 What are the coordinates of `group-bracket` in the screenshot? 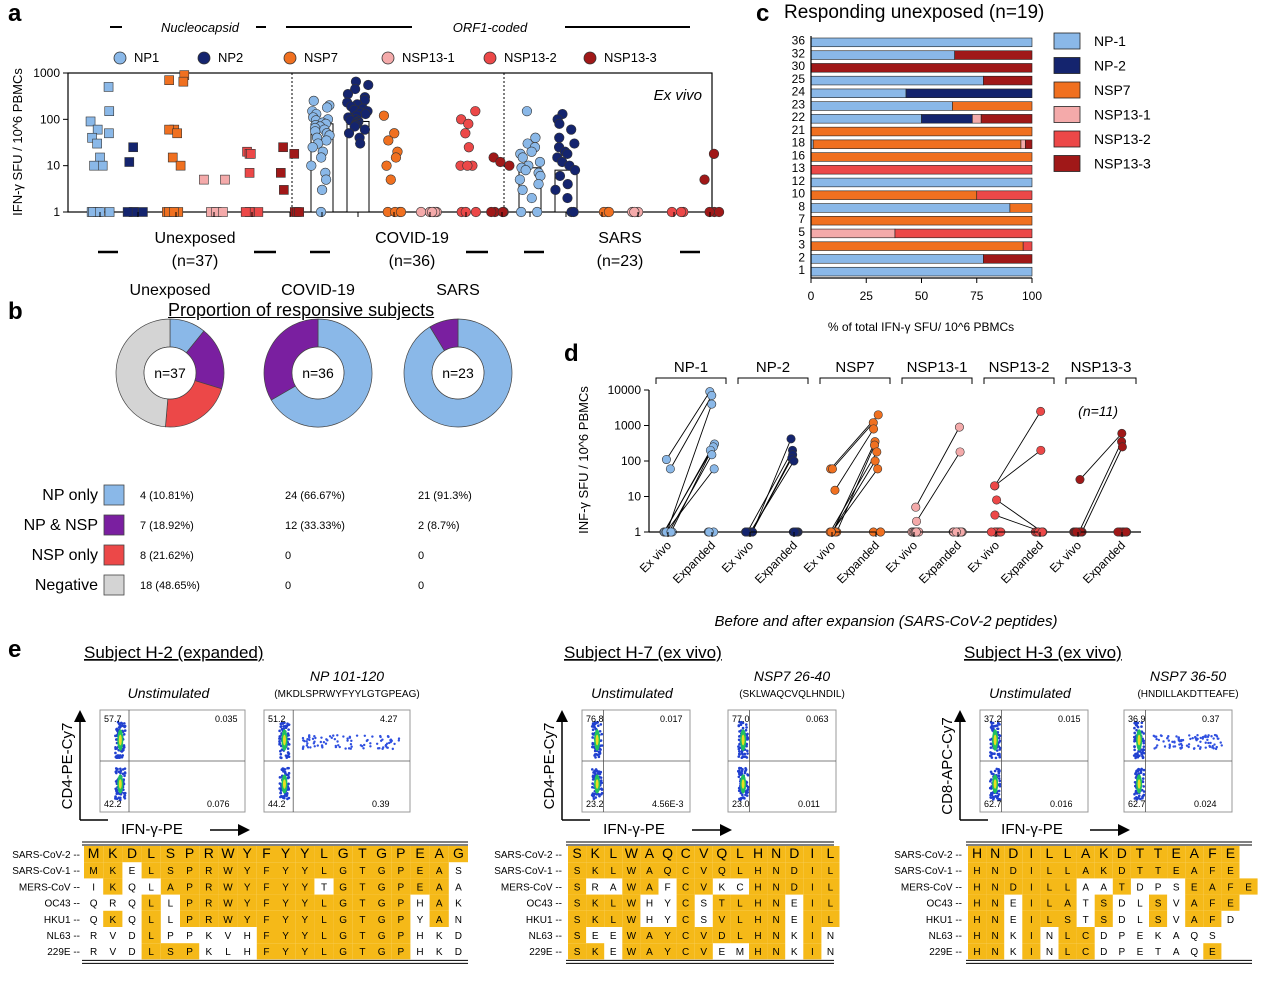 It's located at (1019, 380).